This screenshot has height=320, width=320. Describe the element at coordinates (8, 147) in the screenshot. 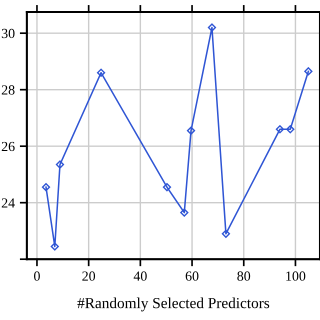

I see `y-tick-label: 26` at that location.